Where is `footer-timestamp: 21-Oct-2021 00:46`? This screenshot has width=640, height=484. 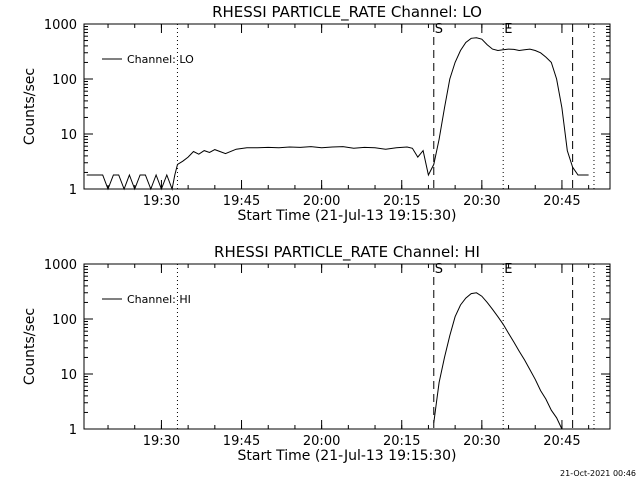 footer-timestamp: 21-Oct-2021 00:46 is located at coordinates (598, 473).